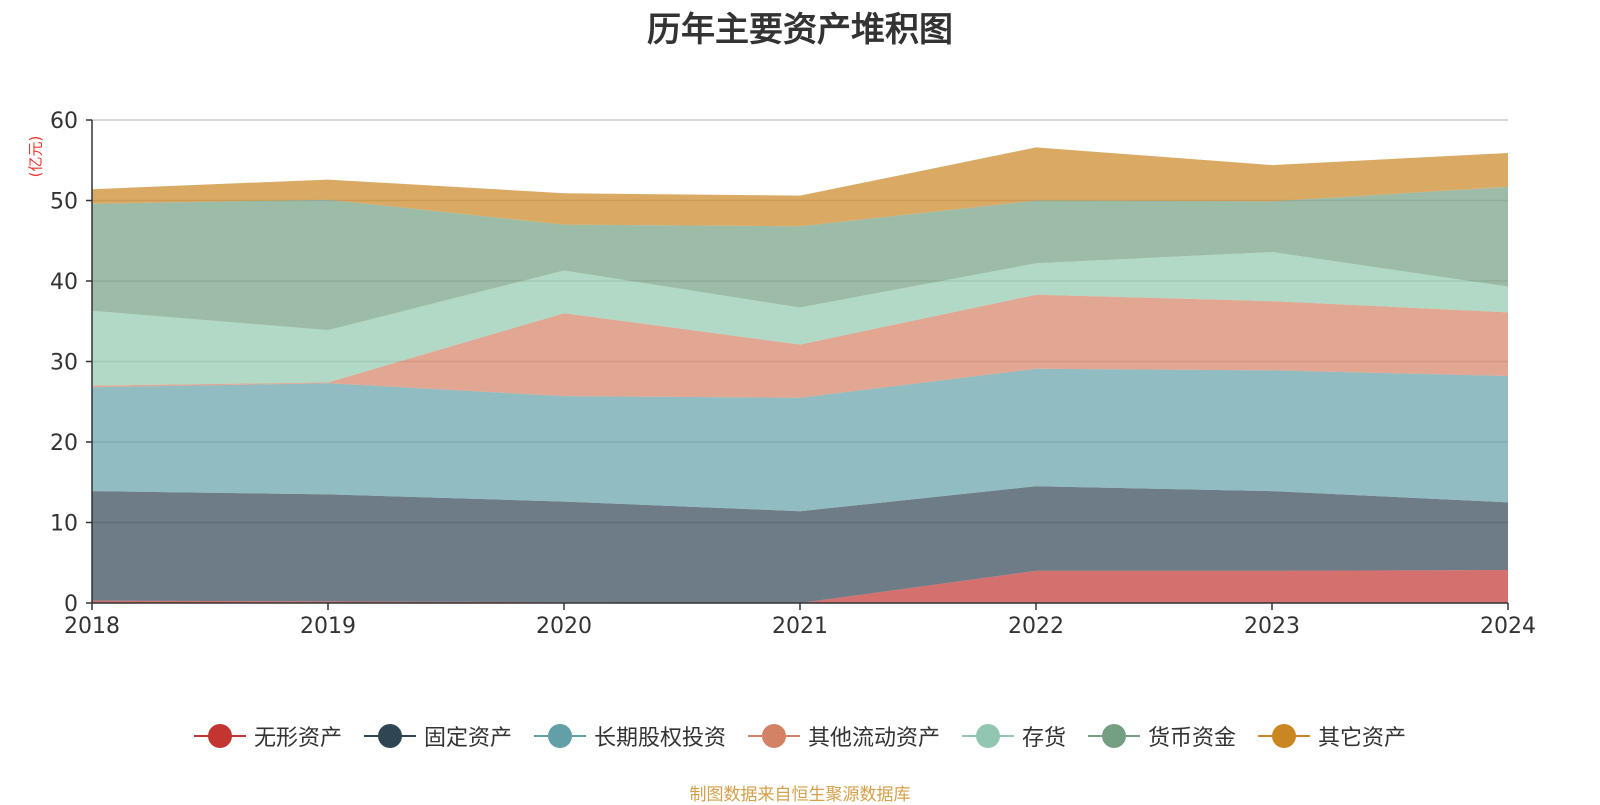 This screenshot has width=1600, height=805. Describe the element at coordinates (800, 795) in the screenshot. I see `source-note: 制图数据来自恒生聚源数据库` at that location.